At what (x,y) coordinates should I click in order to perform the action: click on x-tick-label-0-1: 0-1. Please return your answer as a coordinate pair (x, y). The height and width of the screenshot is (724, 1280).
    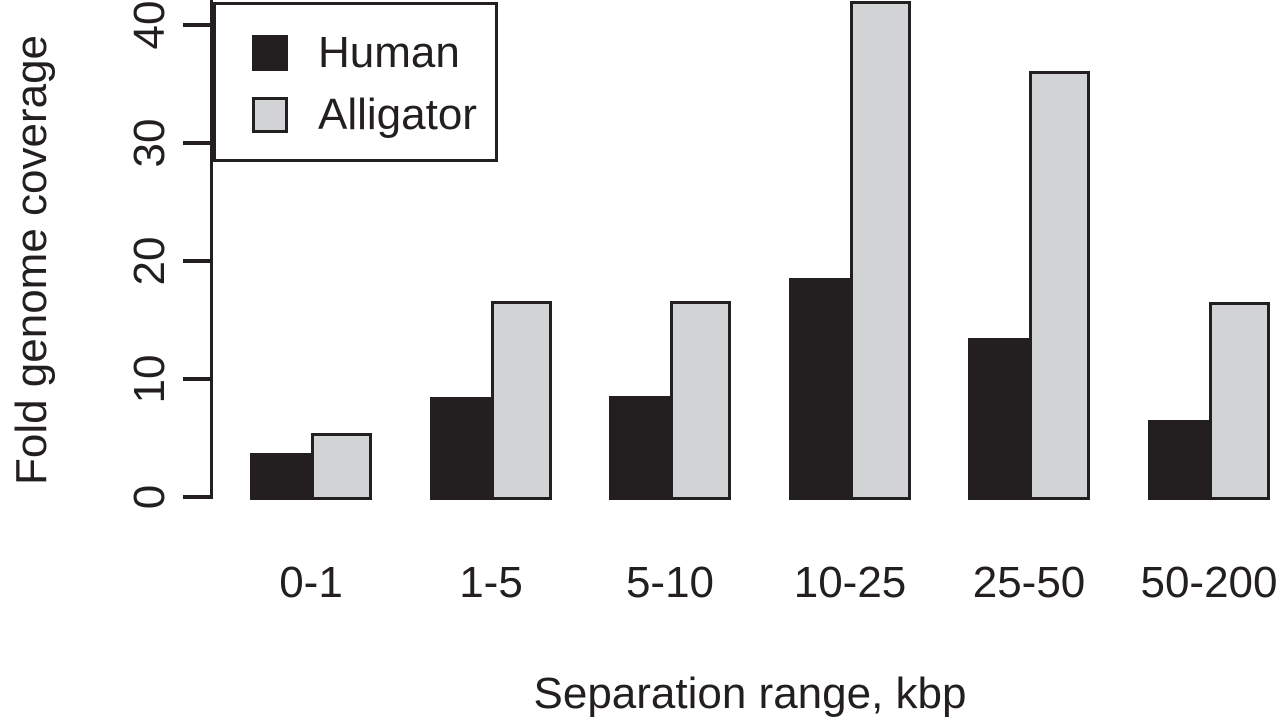
    Looking at the image, I should click on (311, 582).